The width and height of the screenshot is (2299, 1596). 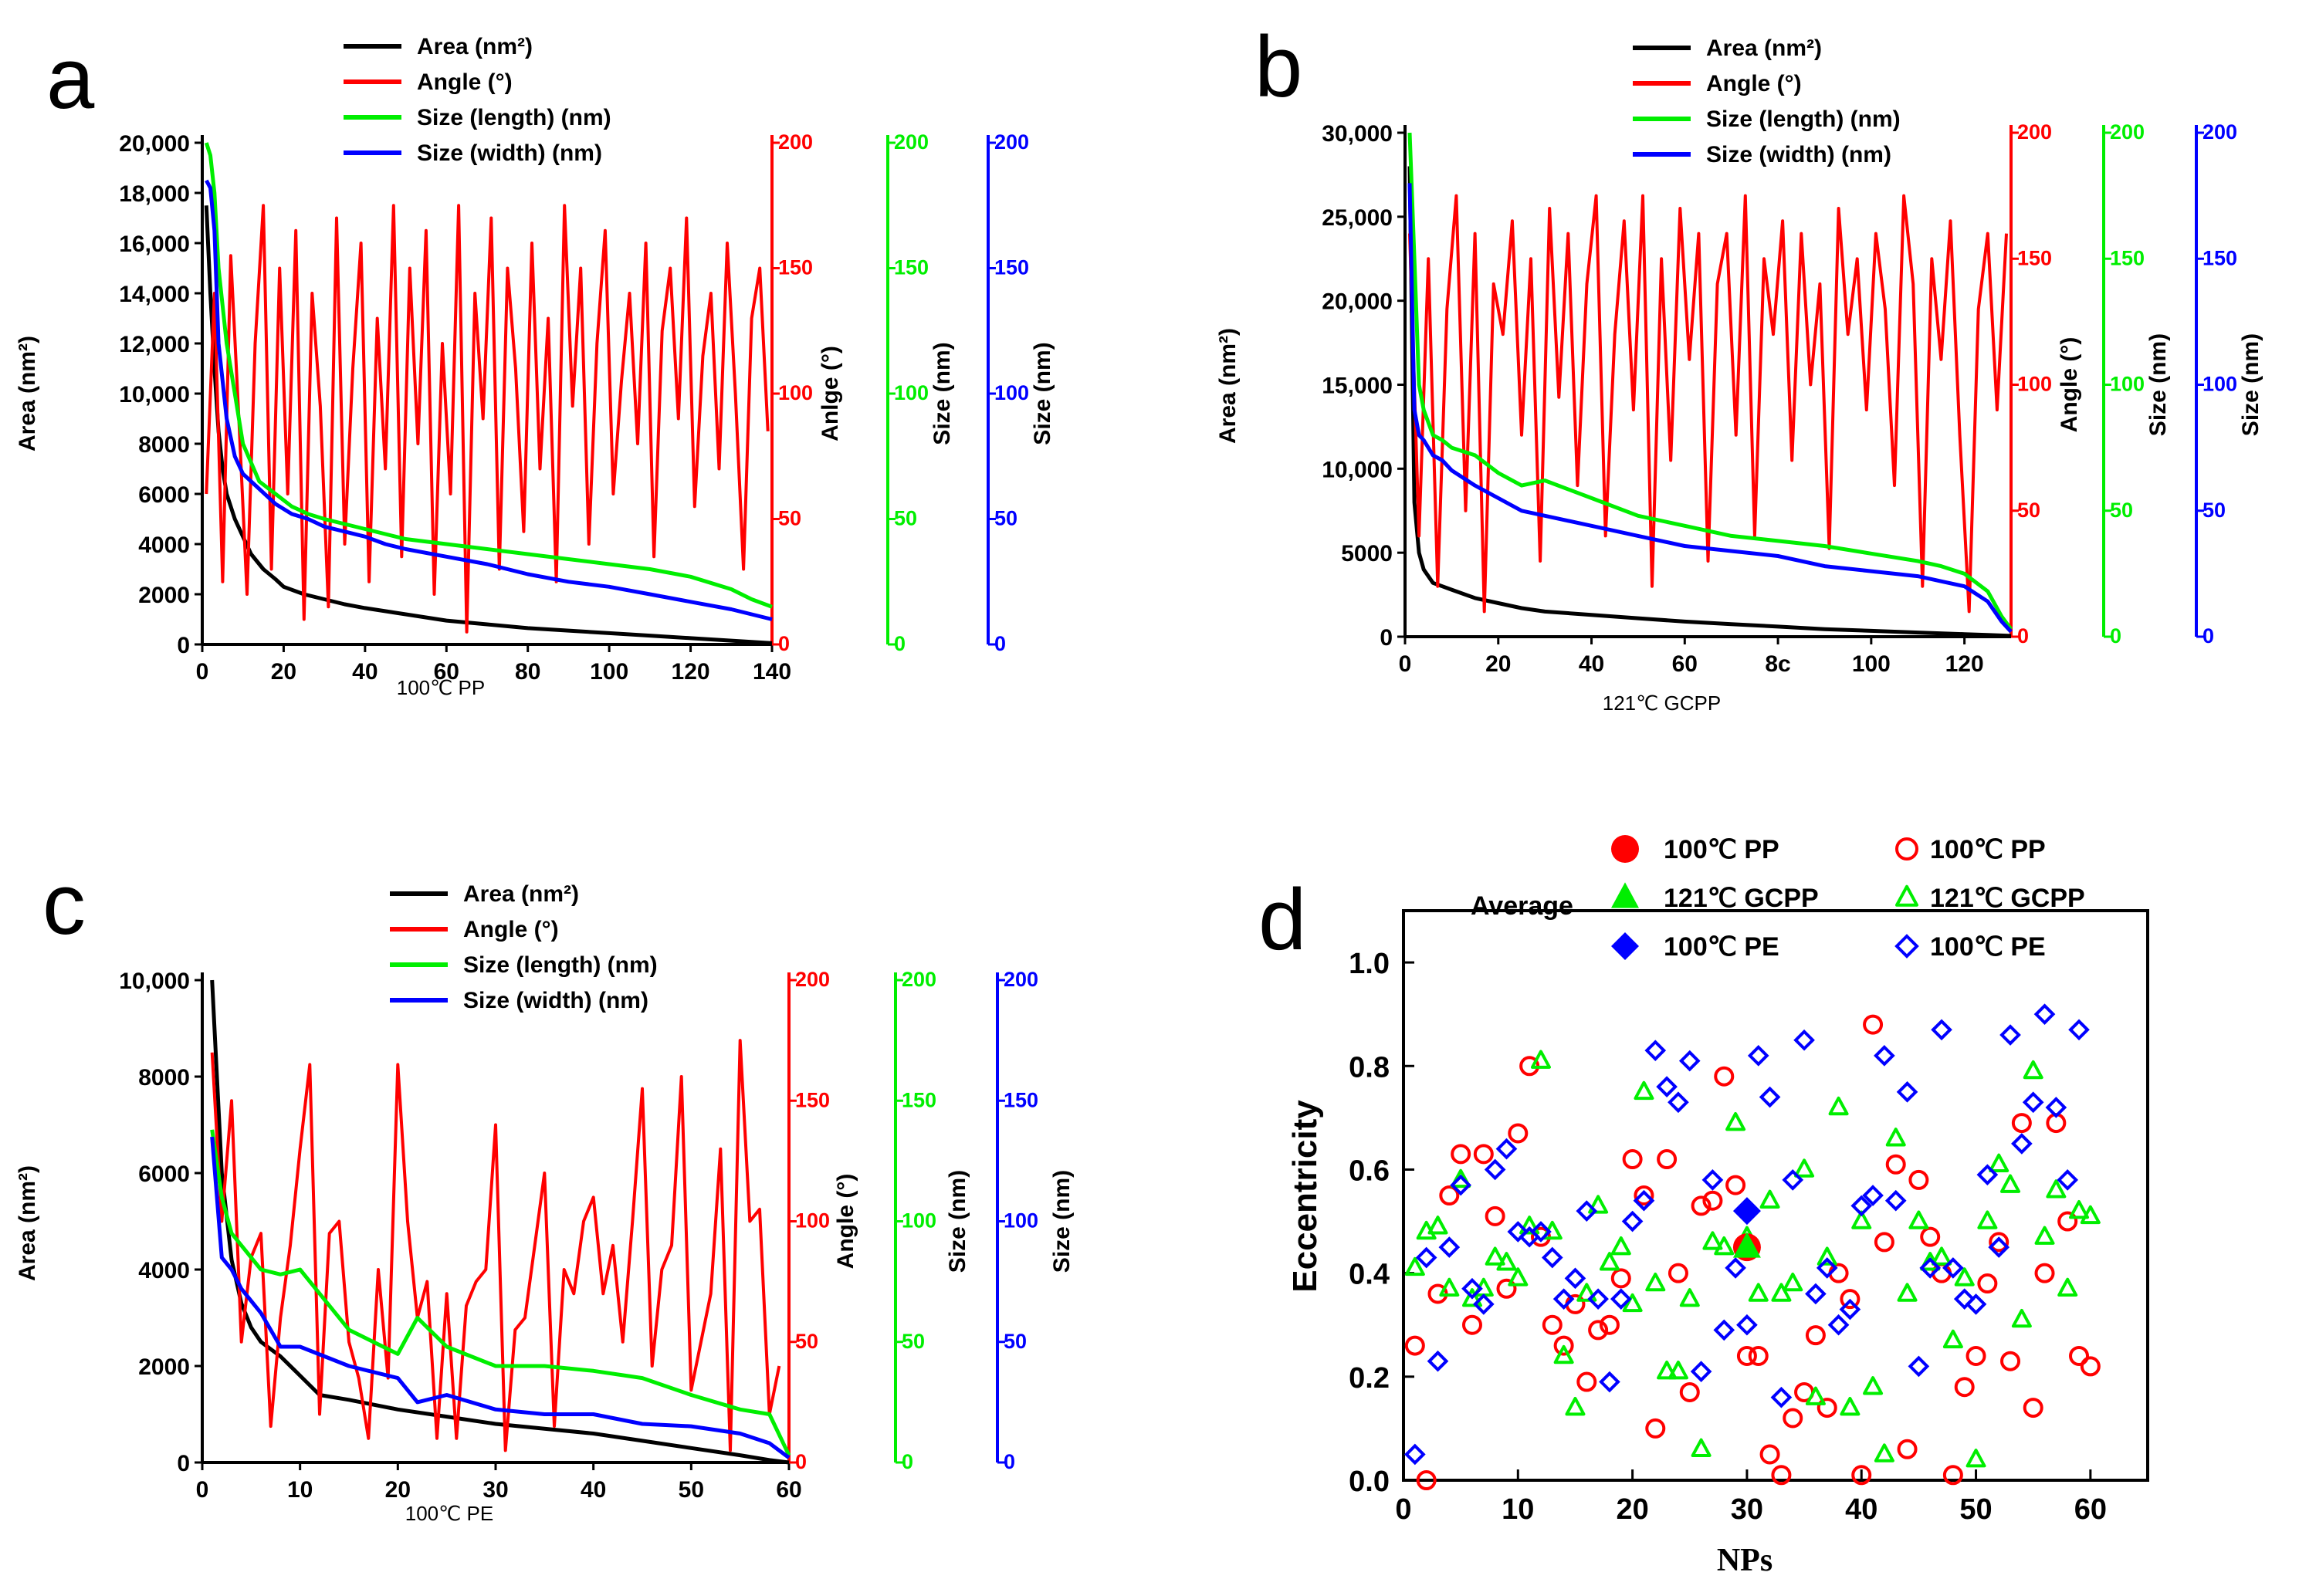 What do you see at coordinates (1369, 1482) in the screenshot?
I see `y-axis-tick-label: 0.0` at bounding box center [1369, 1482].